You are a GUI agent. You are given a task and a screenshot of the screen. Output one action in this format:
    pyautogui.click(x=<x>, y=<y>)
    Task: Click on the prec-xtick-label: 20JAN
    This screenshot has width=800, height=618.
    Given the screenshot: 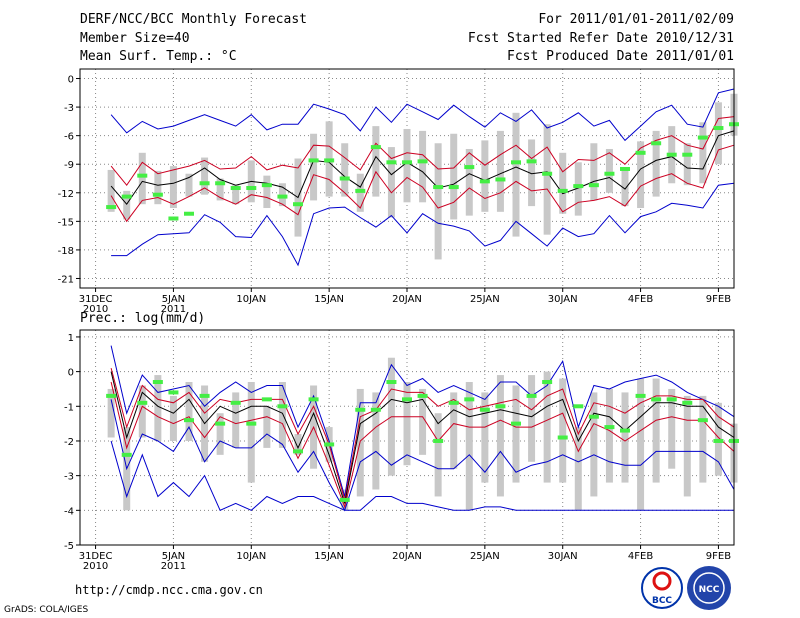 What is the action you would take?
    pyautogui.click(x=407, y=556)
    